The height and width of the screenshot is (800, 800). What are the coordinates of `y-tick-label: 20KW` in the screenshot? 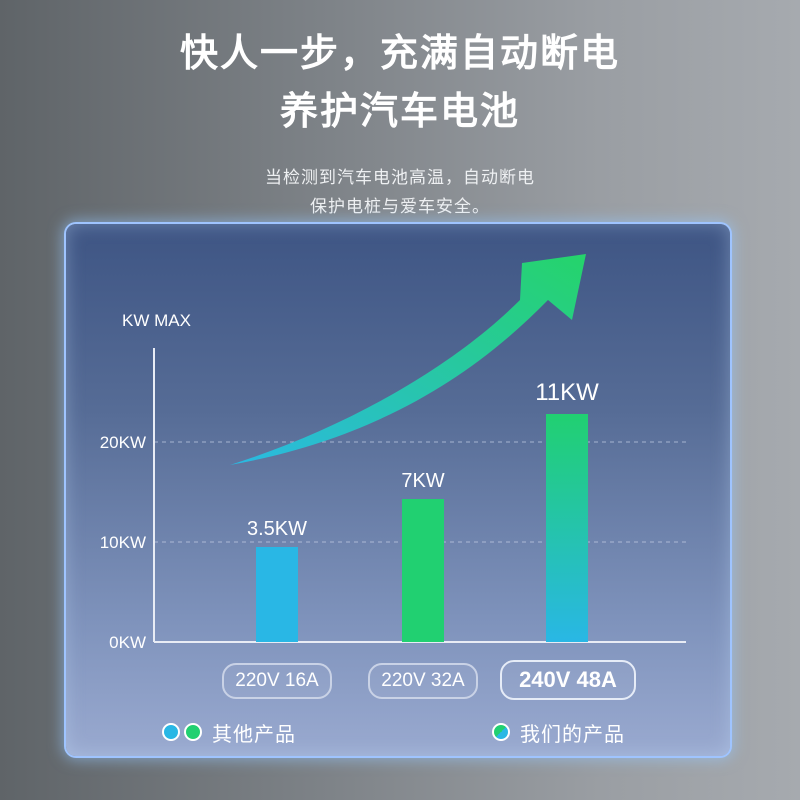 It's located at (123, 442).